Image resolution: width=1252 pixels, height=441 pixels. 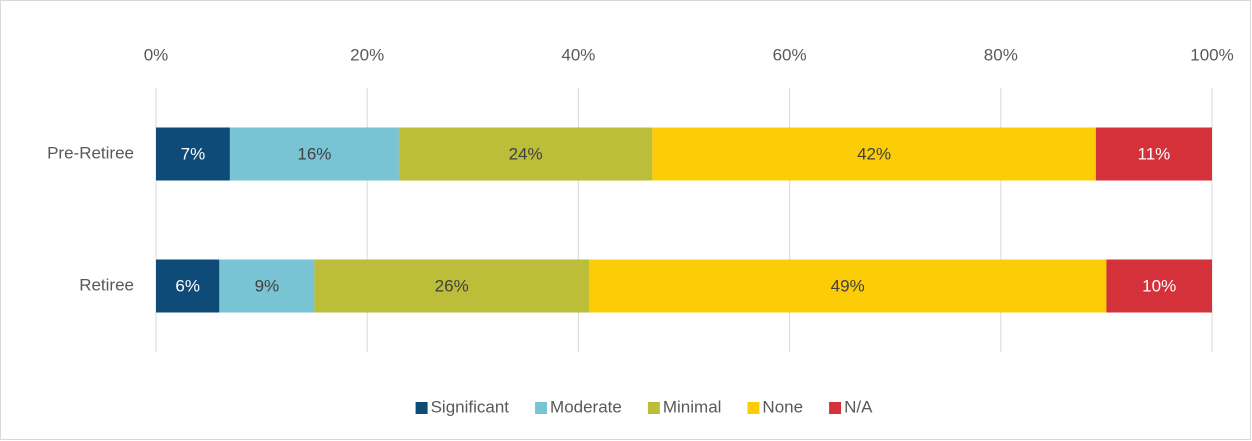 What do you see at coordinates (106, 284) in the screenshot?
I see `y-tick-label: Retiree` at bounding box center [106, 284].